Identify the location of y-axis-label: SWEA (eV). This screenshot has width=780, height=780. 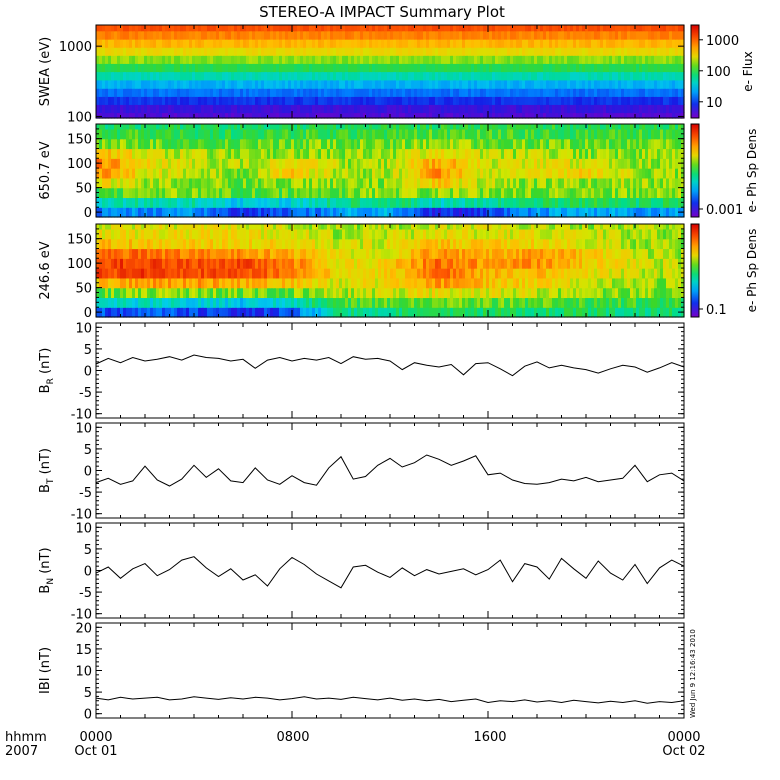
(45, 71).